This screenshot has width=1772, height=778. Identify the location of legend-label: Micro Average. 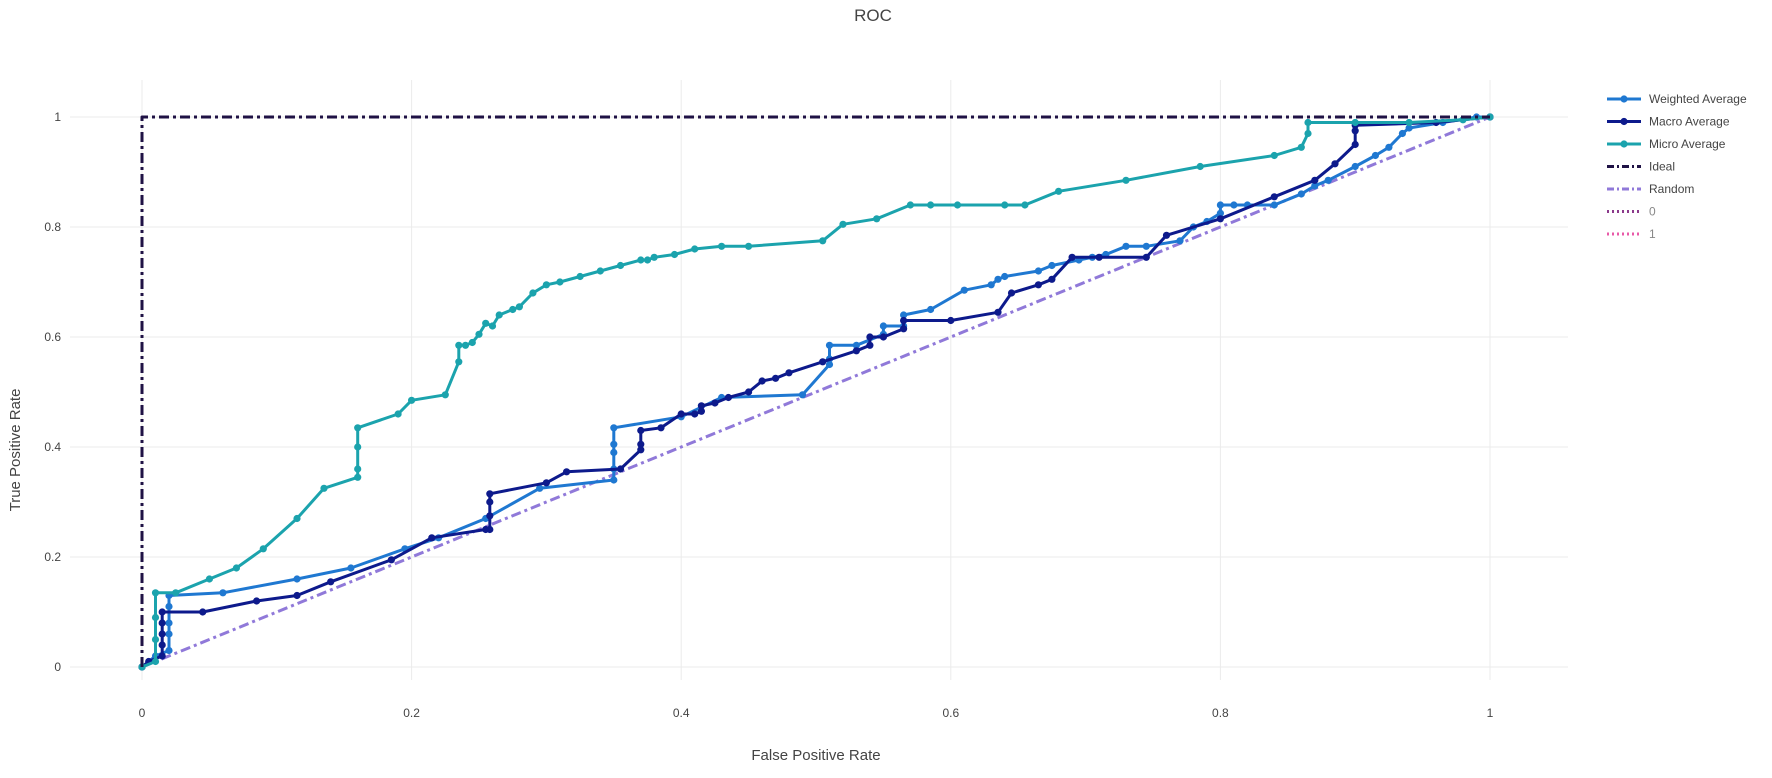
(1687, 144).